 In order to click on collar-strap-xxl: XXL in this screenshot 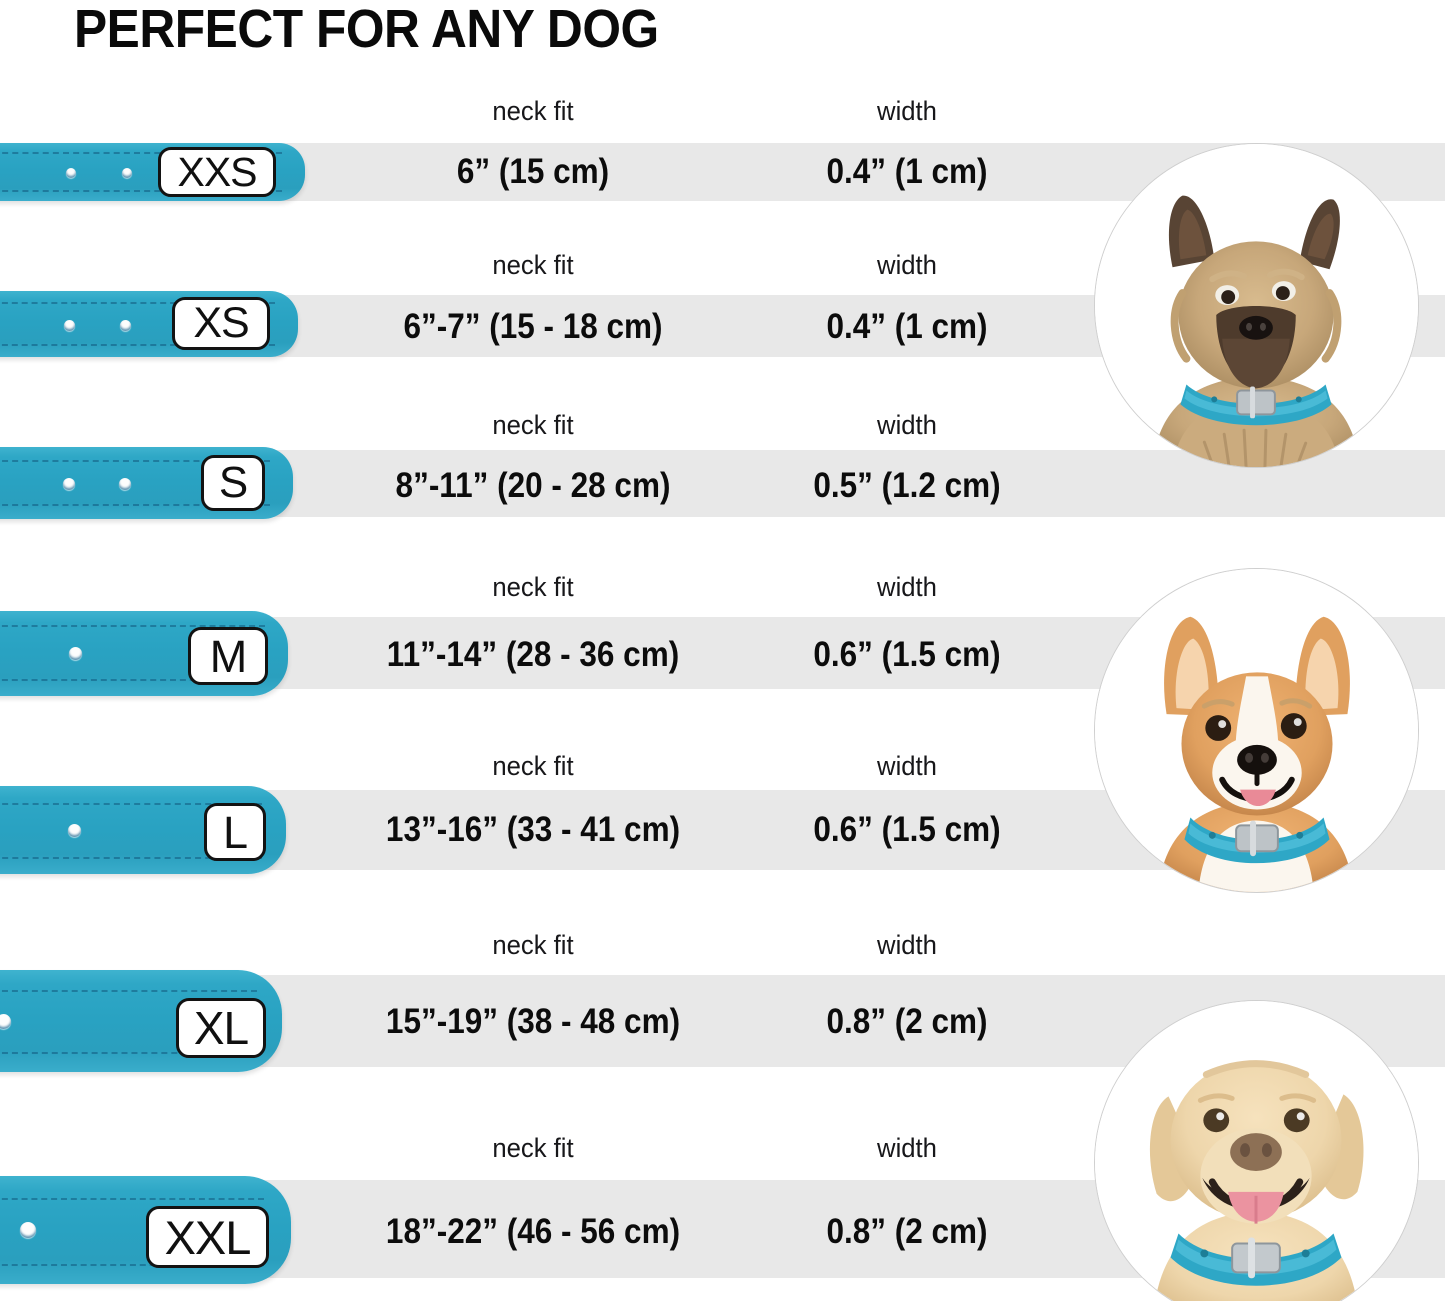, I will do `click(145, 1230)`.